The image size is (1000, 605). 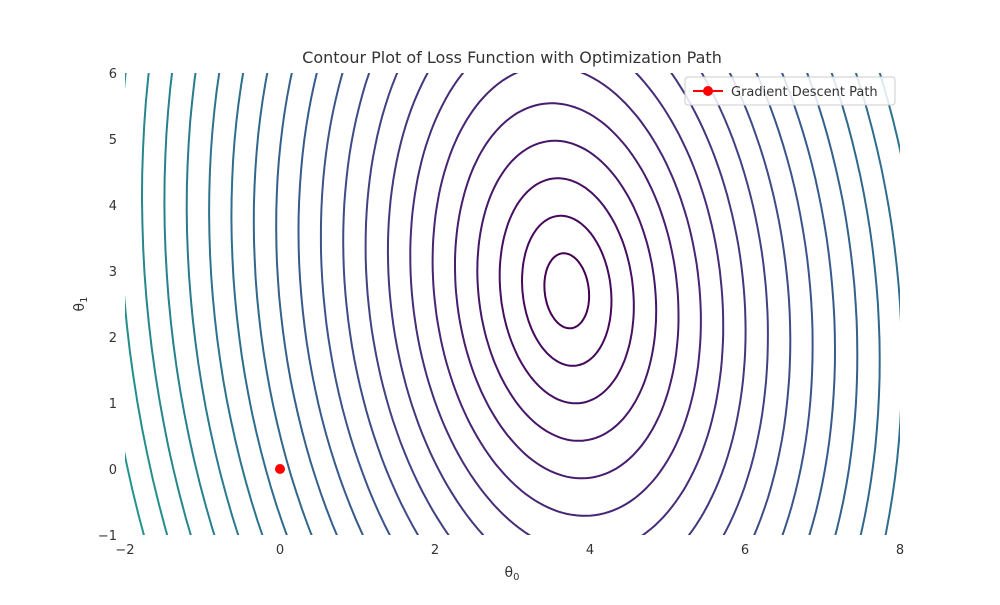 What do you see at coordinates (113, 404) in the screenshot?
I see `y-tick-label: 1` at bounding box center [113, 404].